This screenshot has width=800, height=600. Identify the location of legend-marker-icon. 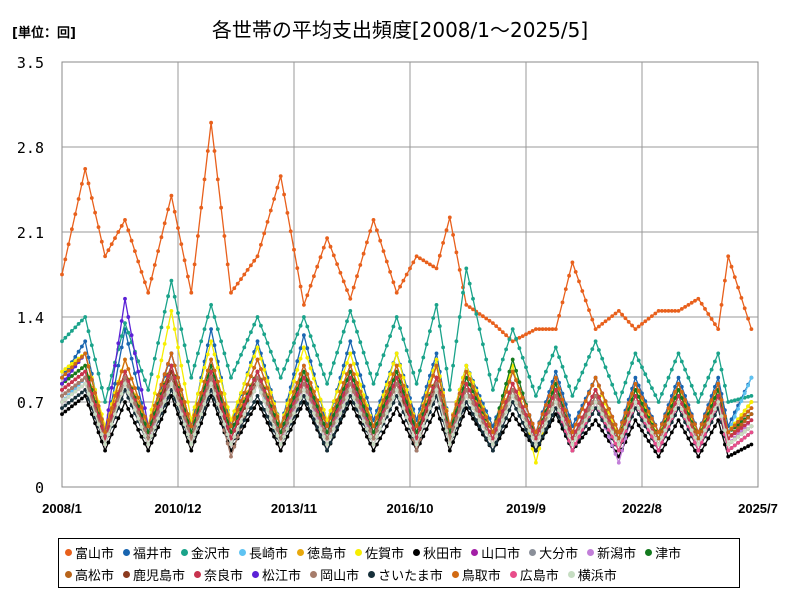
(68, 552).